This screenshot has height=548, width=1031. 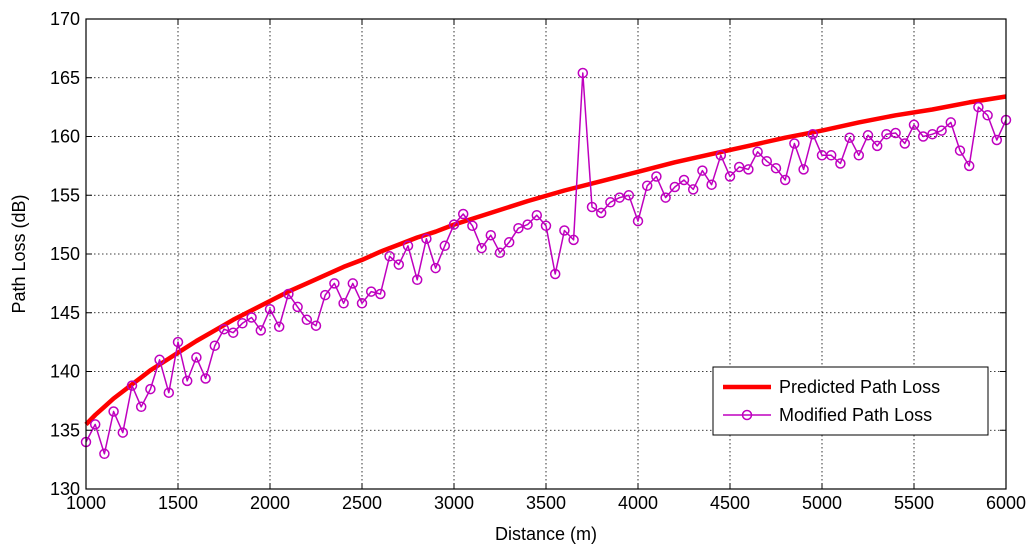 What do you see at coordinates (638, 503) in the screenshot?
I see `x-tick-label: 4000` at bounding box center [638, 503].